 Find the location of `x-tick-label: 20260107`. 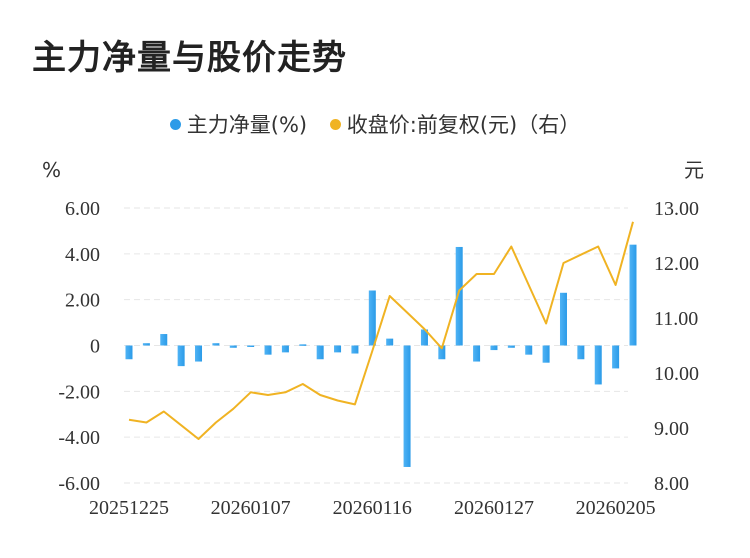

x-tick-label: 20260107 is located at coordinates (251, 508).